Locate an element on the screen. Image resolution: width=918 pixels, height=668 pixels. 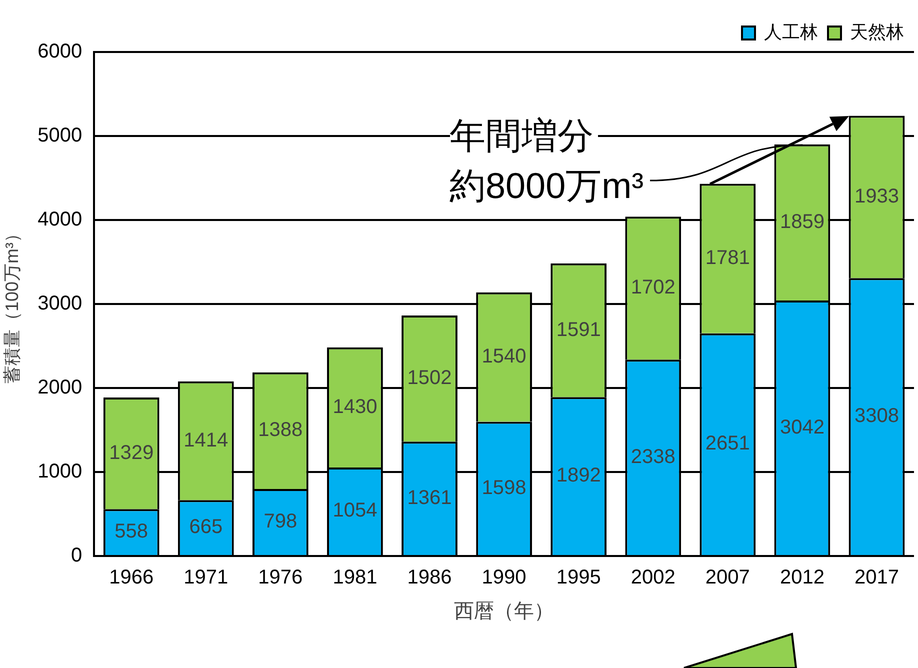
data-label: 1540 is located at coordinates (504, 357).